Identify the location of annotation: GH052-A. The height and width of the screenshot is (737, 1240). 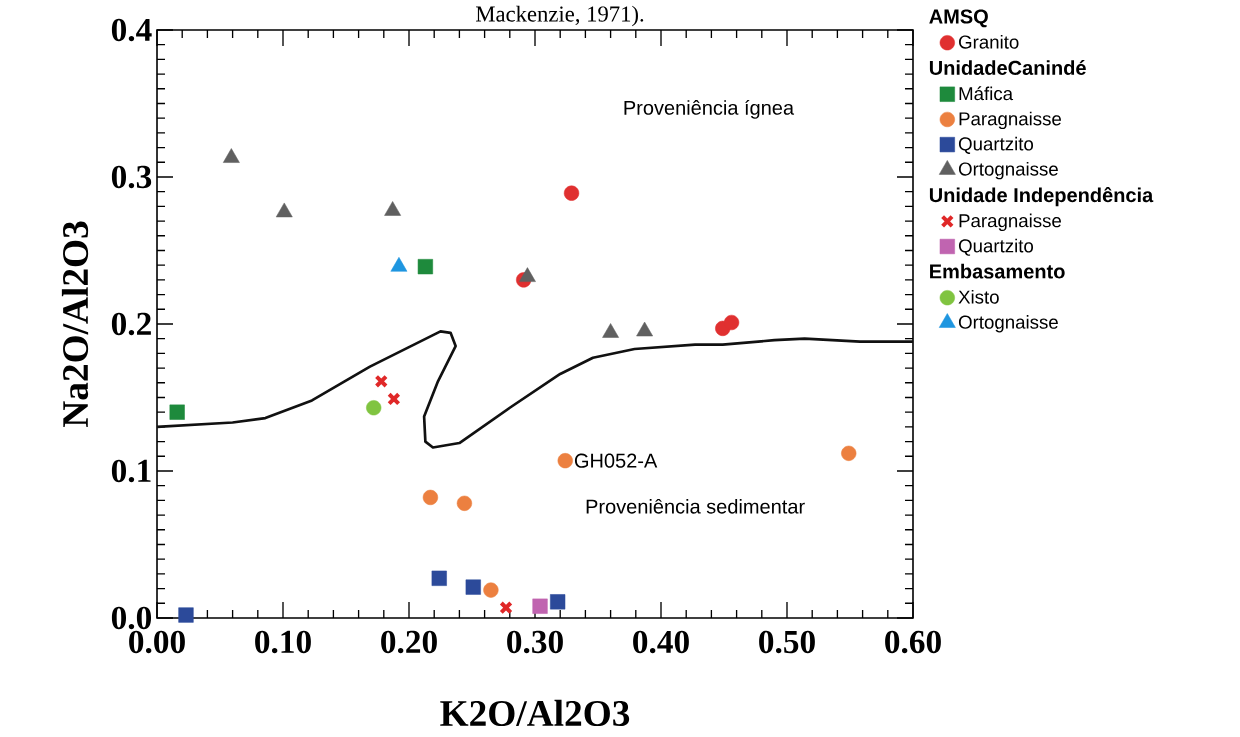
(616, 460).